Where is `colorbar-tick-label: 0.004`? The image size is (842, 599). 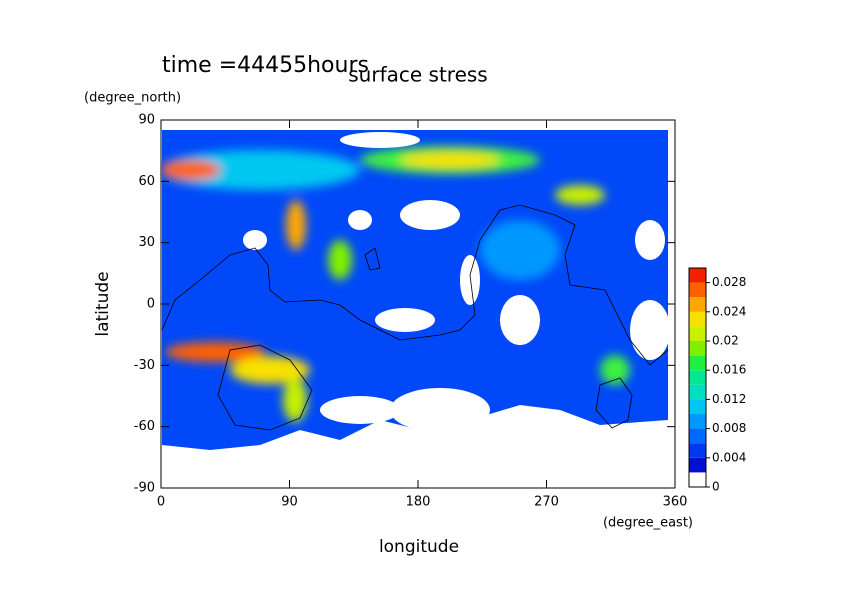 colorbar-tick-label: 0.004 is located at coordinates (729, 457).